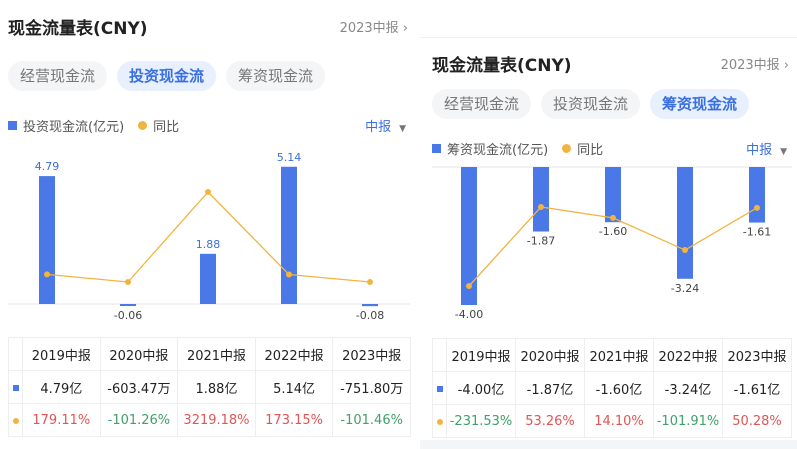  Describe the element at coordinates (371, 354) in the screenshot. I see `table-header: 2023中报` at that location.